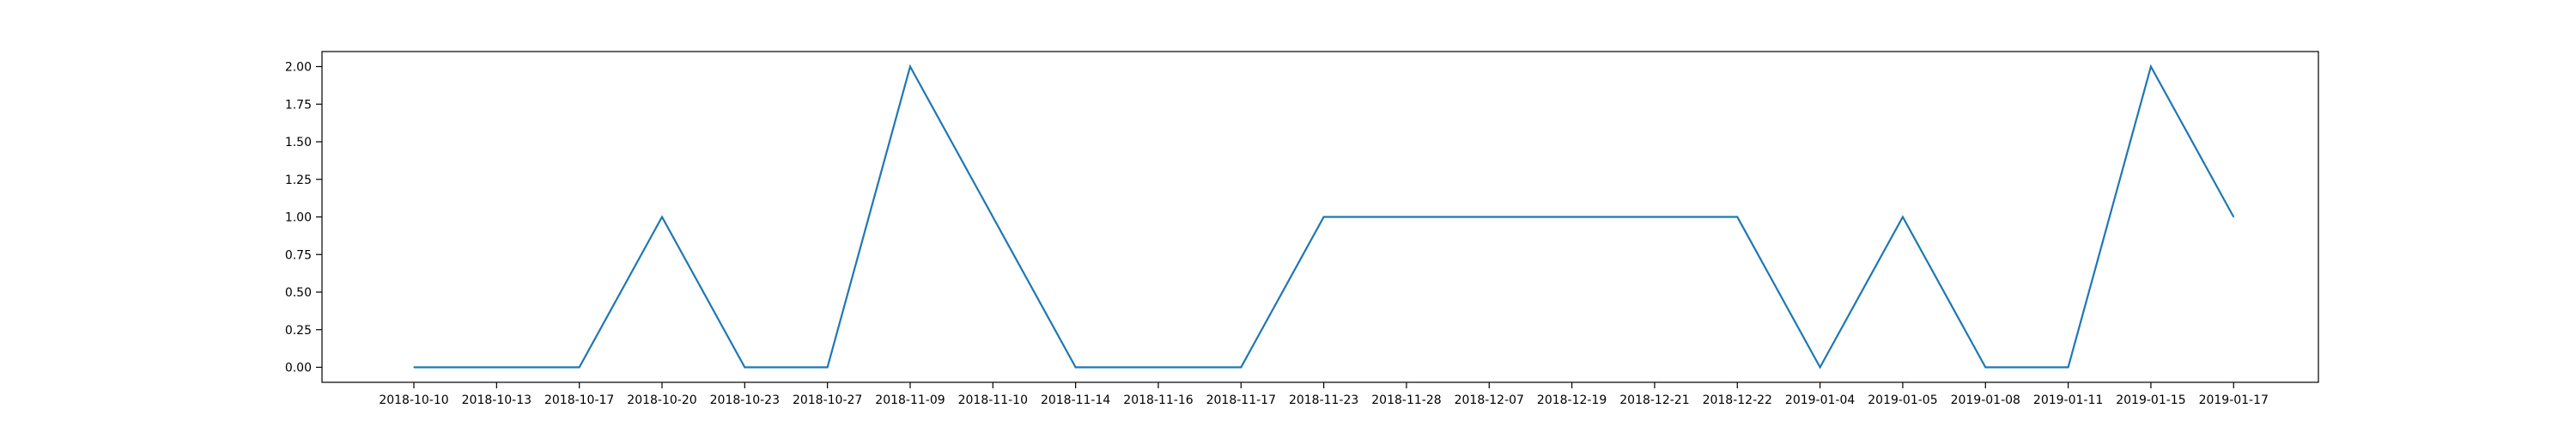 This screenshot has width=2576, height=433. Describe the element at coordinates (413, 400) in the screenshot. I see `x-tick-label: 2018-10-10` at that location.